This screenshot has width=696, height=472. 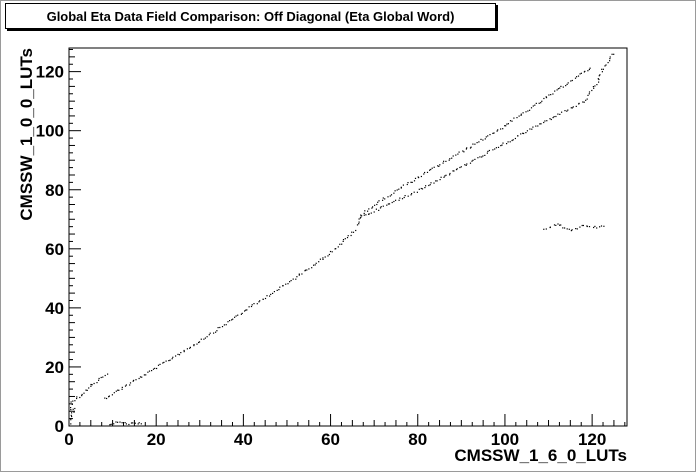 What do you see at coordinates (54, 190) in the screenshot?
I see `y-tick-label: 80` at bounding box center [54, 190].